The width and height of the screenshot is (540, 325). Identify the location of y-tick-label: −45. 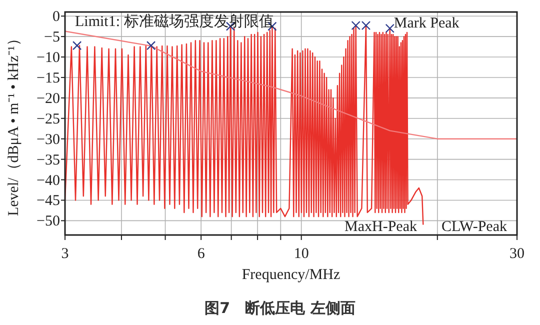
(48, 201).